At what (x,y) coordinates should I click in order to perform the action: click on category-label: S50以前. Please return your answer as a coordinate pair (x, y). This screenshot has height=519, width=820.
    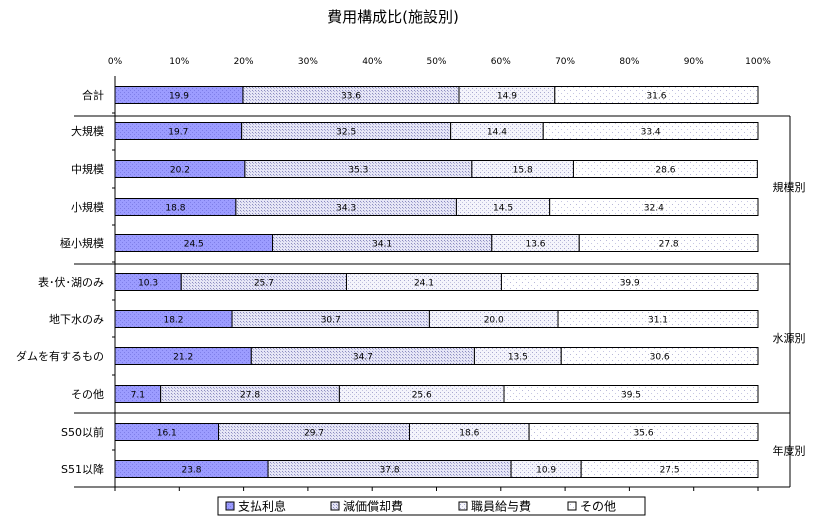
    Looking at the image, I should click on (82, 432).